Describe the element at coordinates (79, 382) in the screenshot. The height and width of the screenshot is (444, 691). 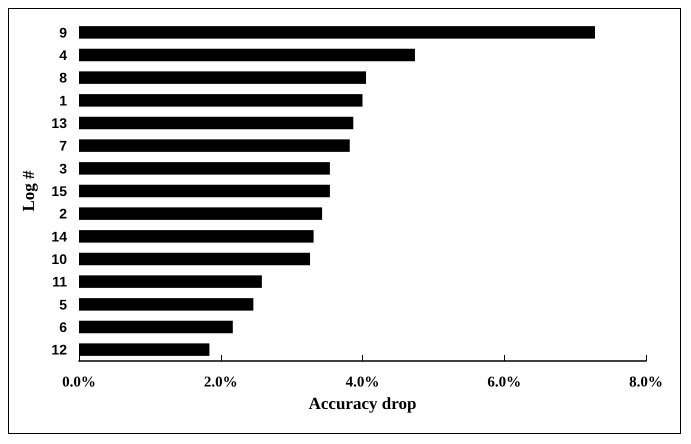
I see `x-tick-label: 0.0%` at that location.